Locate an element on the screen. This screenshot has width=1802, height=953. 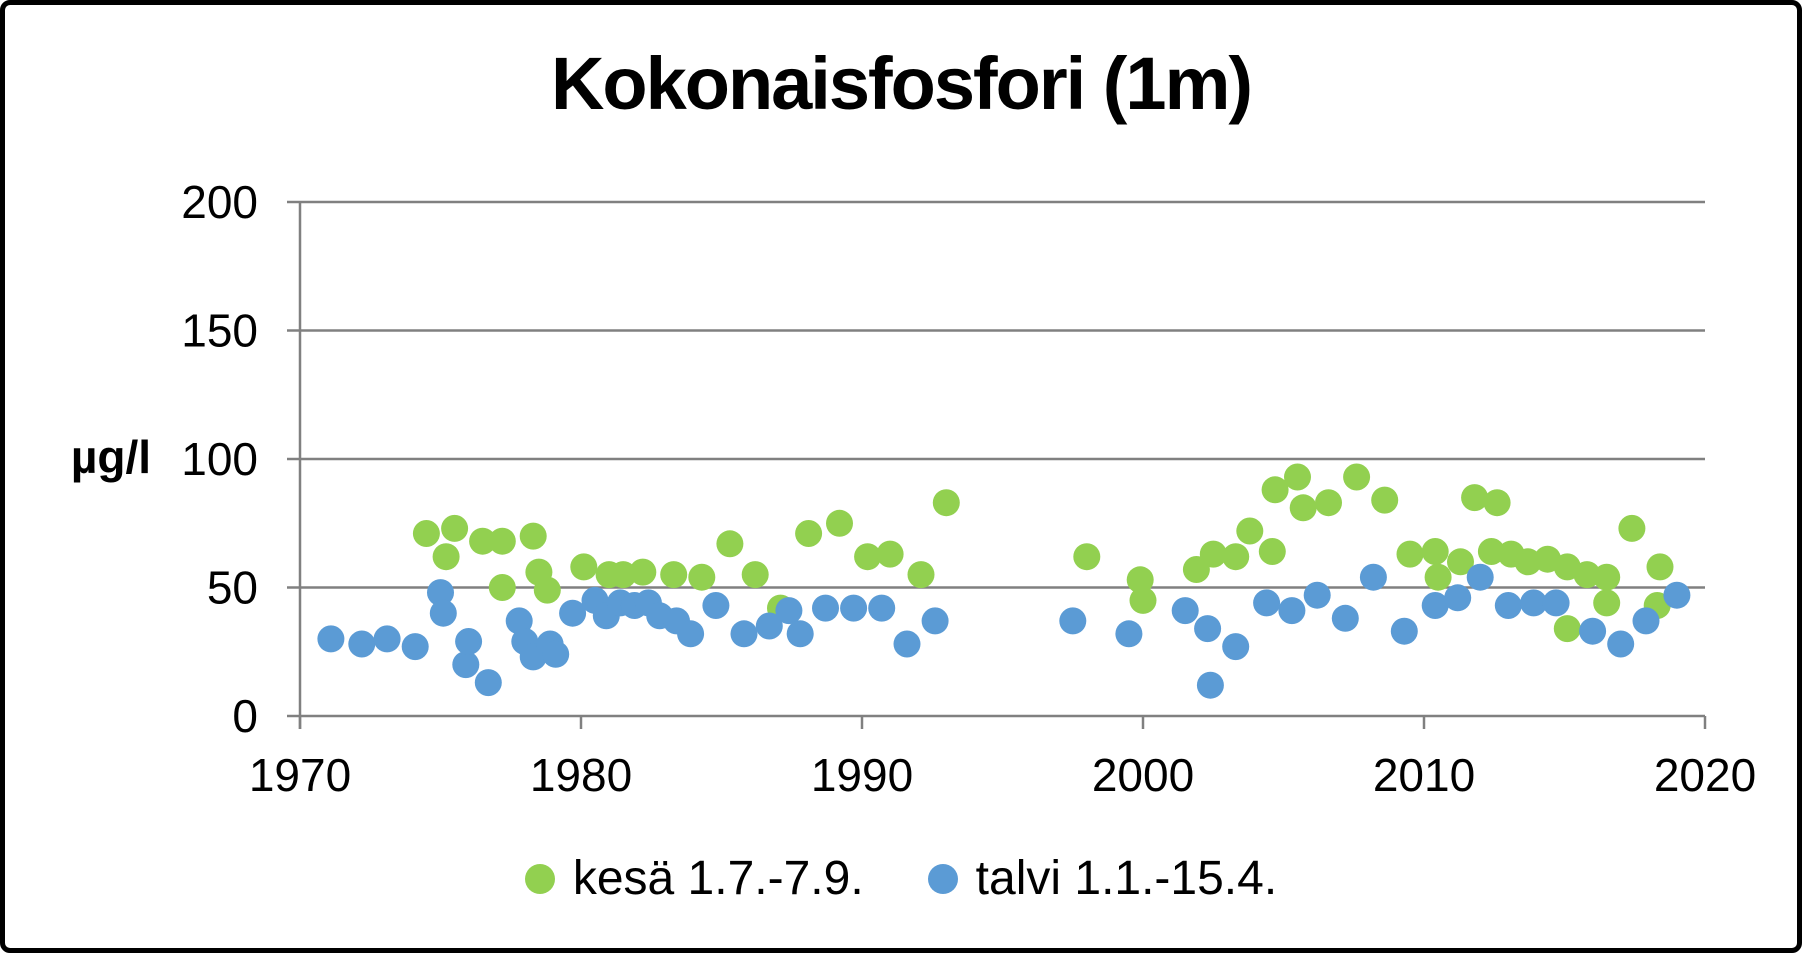
summer-series-marker-icon is located at coordinates (539, 878).